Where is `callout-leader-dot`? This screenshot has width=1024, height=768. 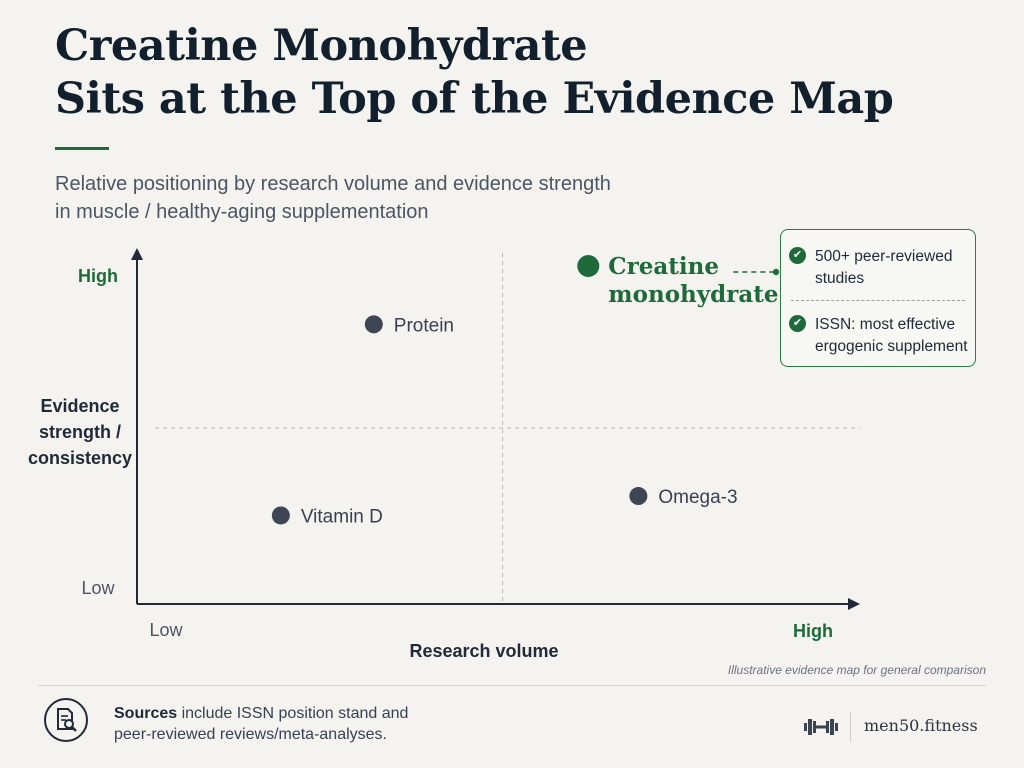
callout-leader-dot is located at coordinates (776, 272).